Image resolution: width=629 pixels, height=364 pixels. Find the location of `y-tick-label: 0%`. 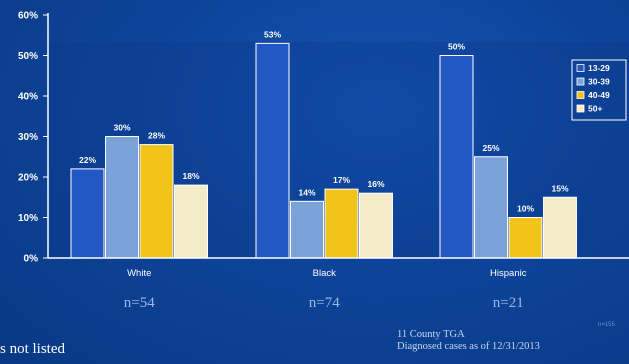

y-tick-label: 0% is located at coordinates (31, 259).